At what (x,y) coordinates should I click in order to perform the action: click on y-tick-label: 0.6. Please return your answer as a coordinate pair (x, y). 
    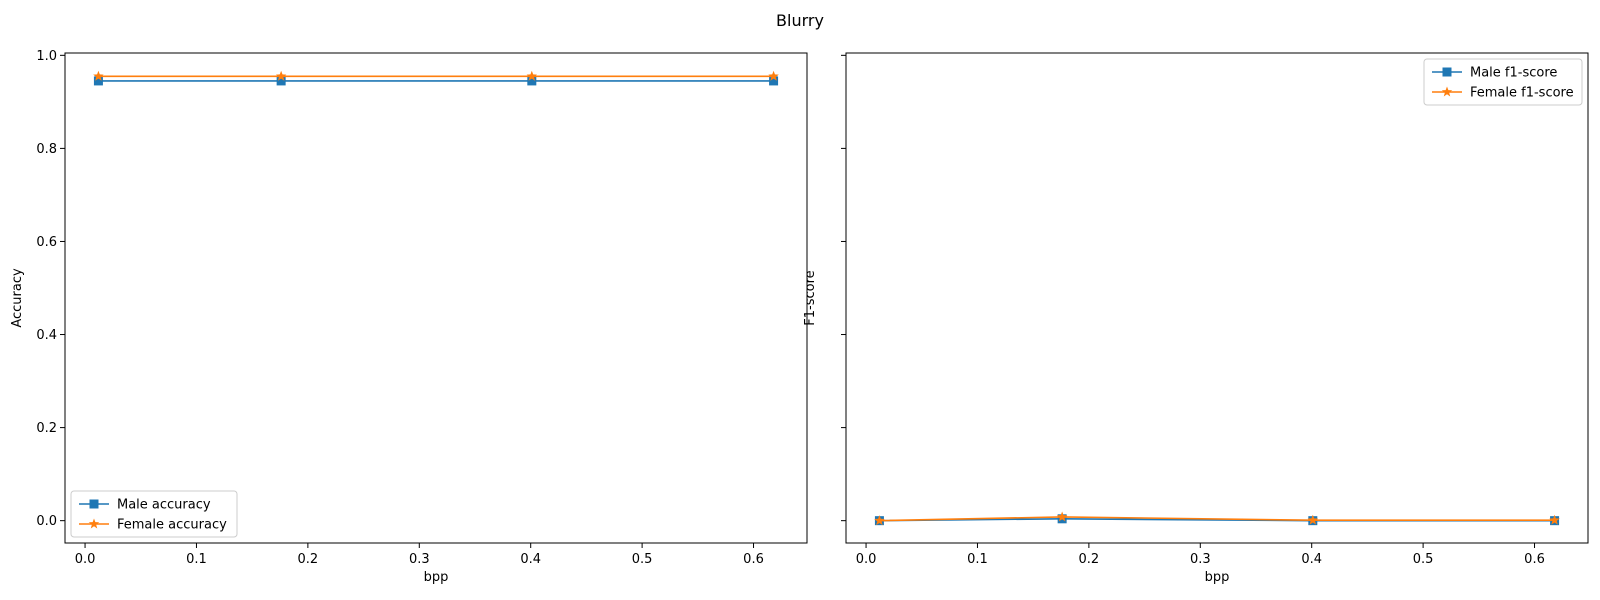
    Looking at the image, I should click on (46, 242).